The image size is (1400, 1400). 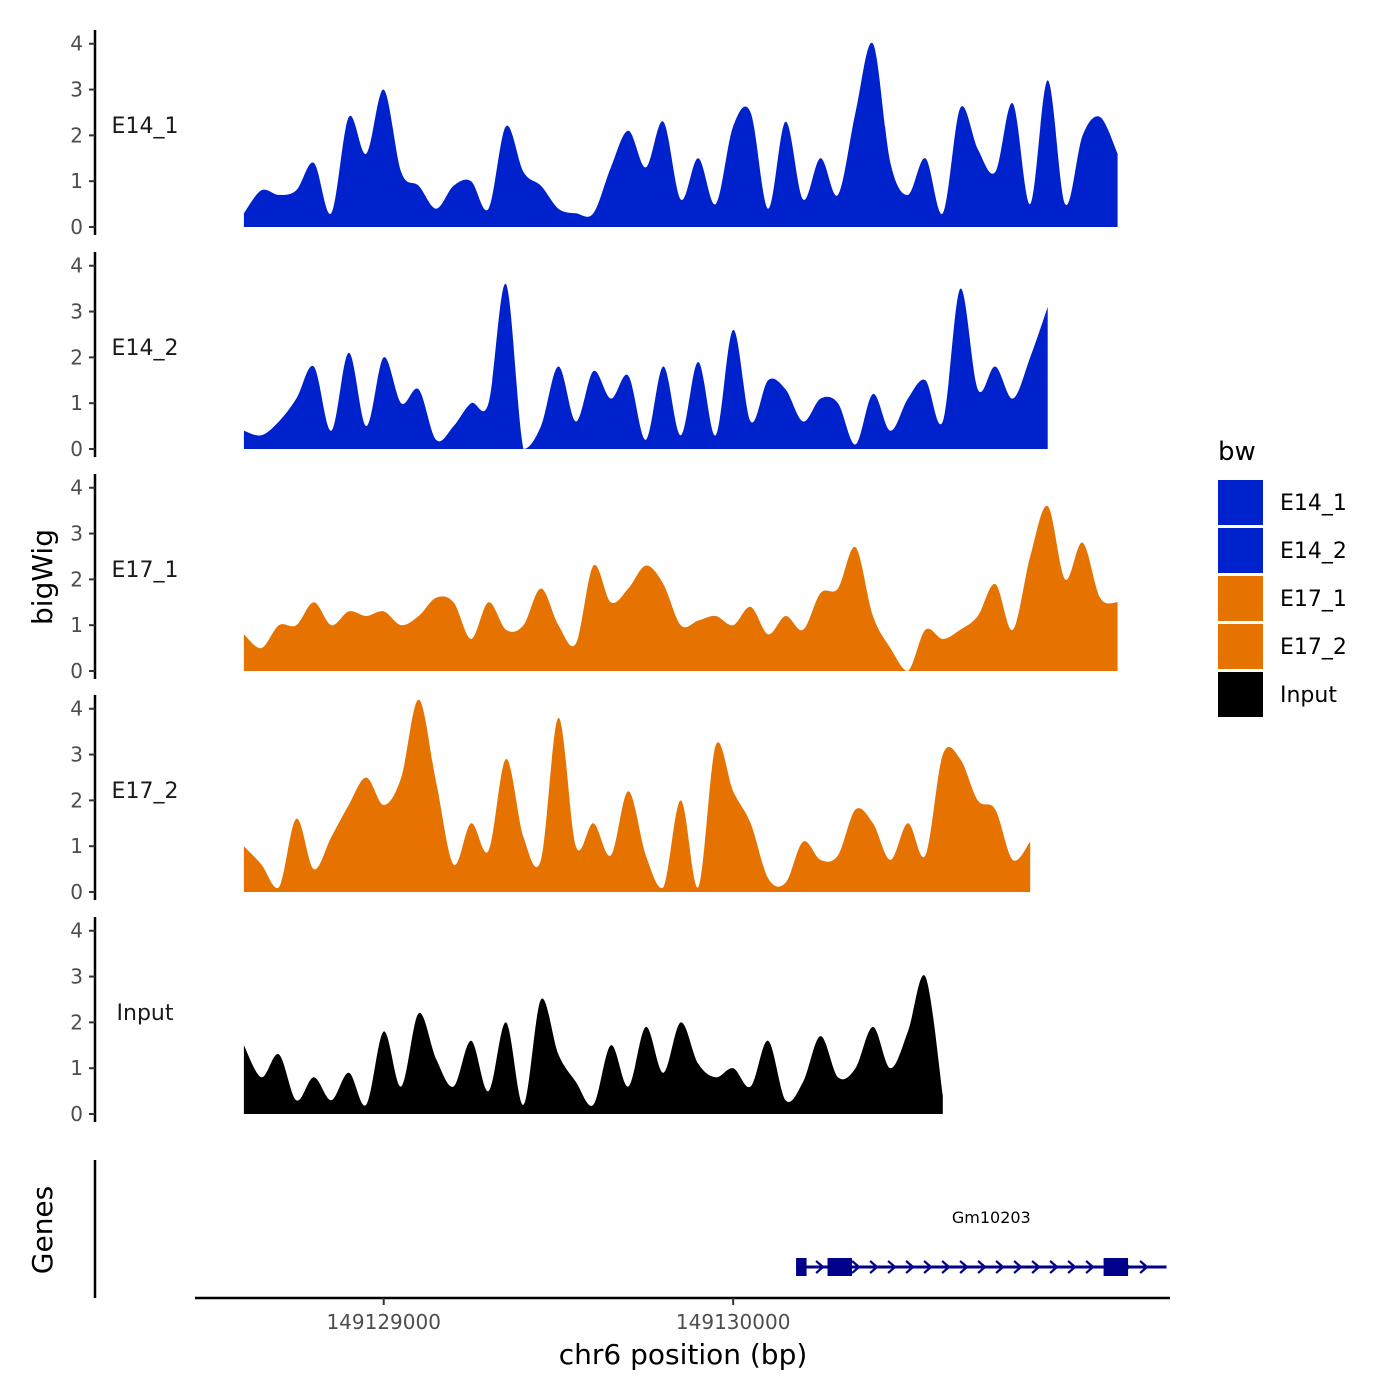 What do you see at coordinates (1237, 452) in the screenshot?
I see `legend-title: bw` at bounding box center [1237, 452].